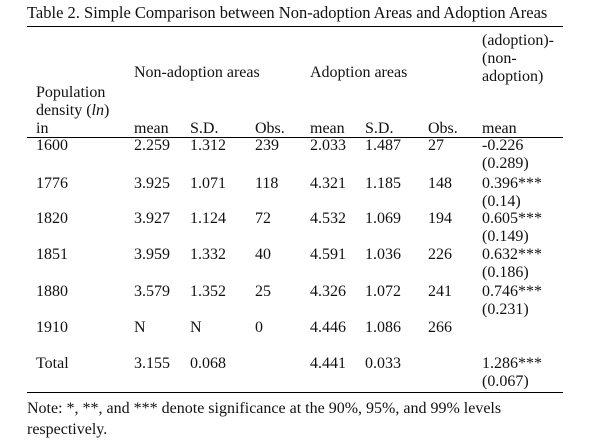 This screenshot has height=444, width=600. Describe the element at coordinates (440, 254) in the screenshot. I see `cell-a-obs: 226` at that location.